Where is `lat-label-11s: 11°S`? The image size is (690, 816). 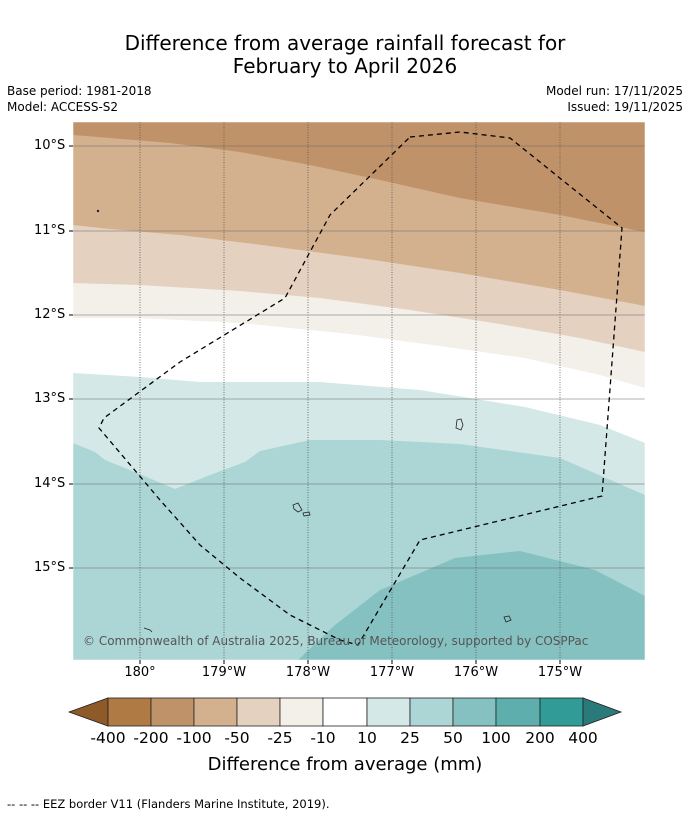
lat-label-11s: 11°S is located at coordinates (50, 230).